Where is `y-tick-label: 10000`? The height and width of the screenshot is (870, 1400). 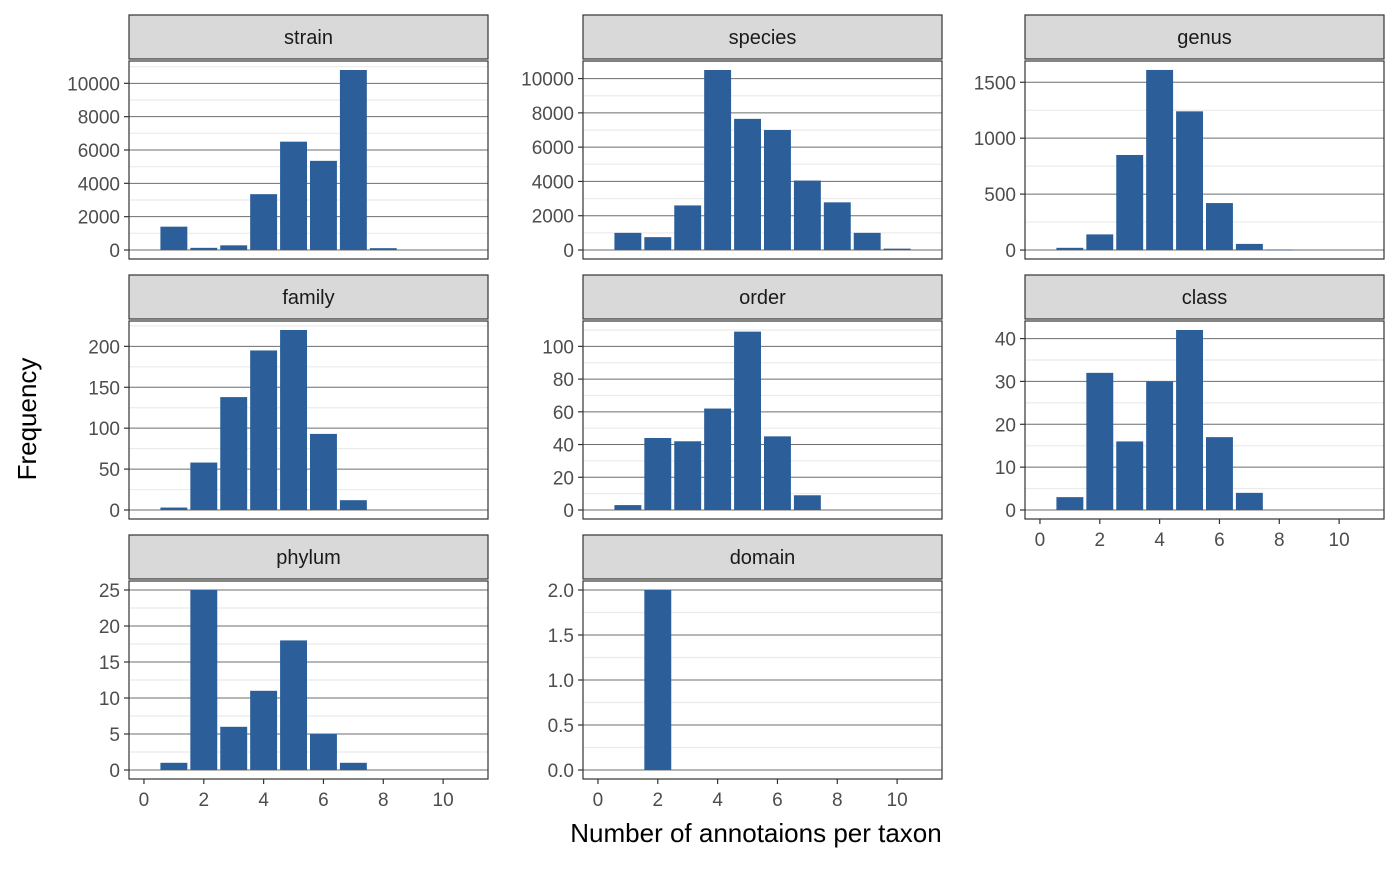 y-tick-label: 10000 is located at coordinates (547, 80).